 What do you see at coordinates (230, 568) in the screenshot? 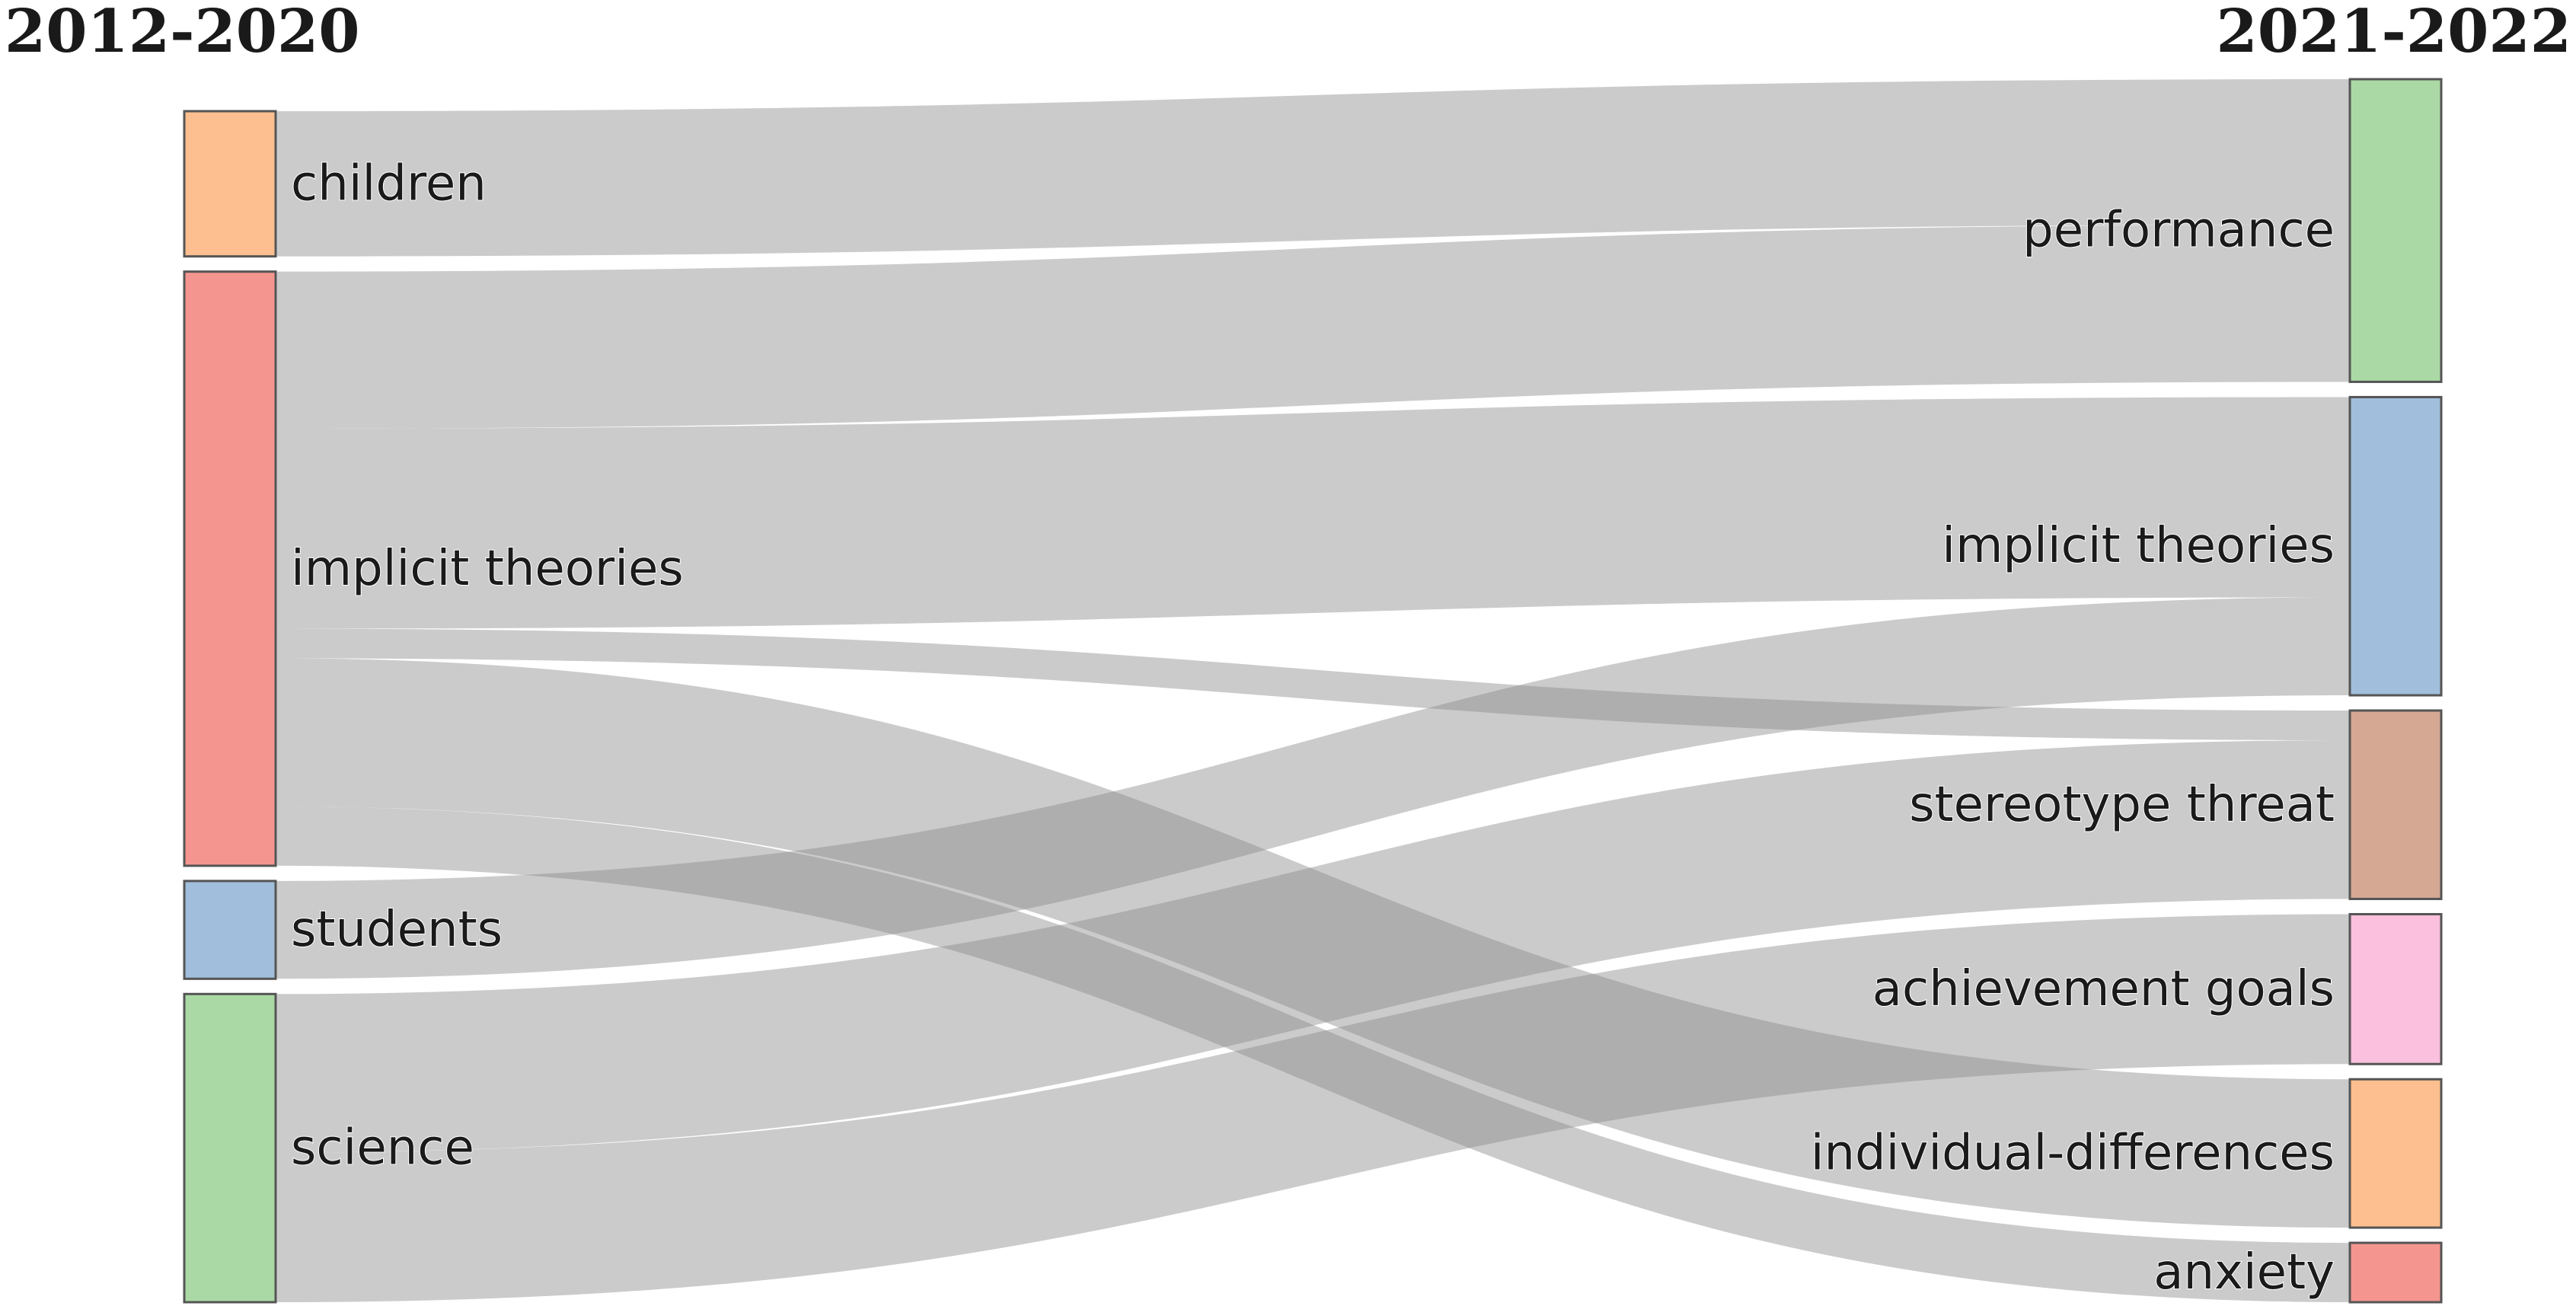
I see `left-node-implicit-theories` at bounding box center [230, 568].